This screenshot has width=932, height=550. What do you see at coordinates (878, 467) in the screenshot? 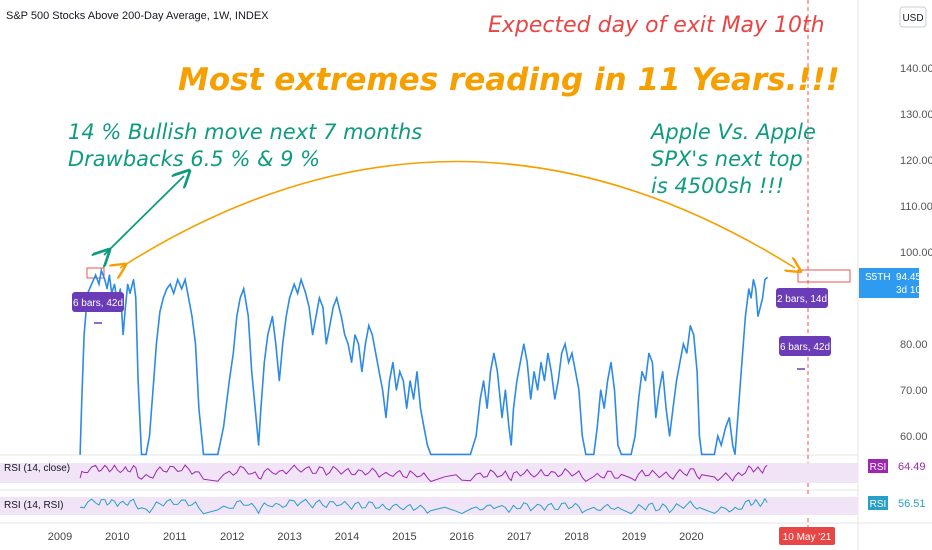
I see `rsi1-badge-name: RSI` at bounding box center [878, 467].